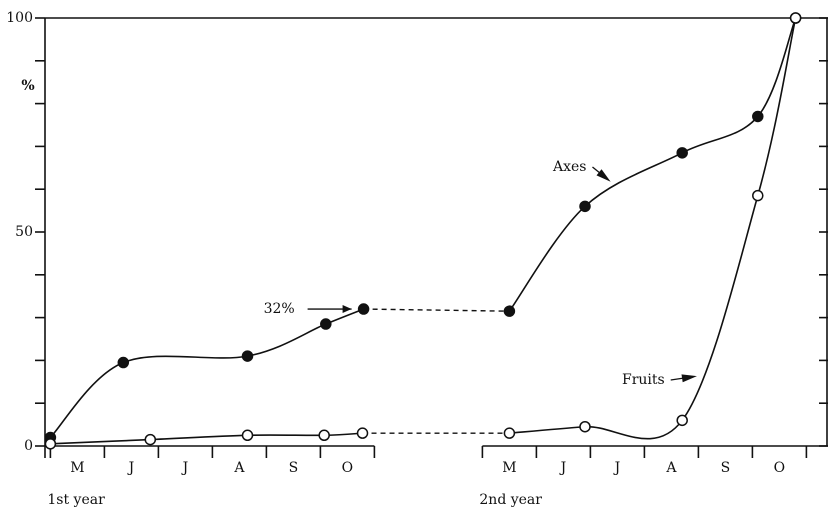  Describe the element at coordinates (643, 380) in the screenshot. I see `series-name: Fruits` at that location.